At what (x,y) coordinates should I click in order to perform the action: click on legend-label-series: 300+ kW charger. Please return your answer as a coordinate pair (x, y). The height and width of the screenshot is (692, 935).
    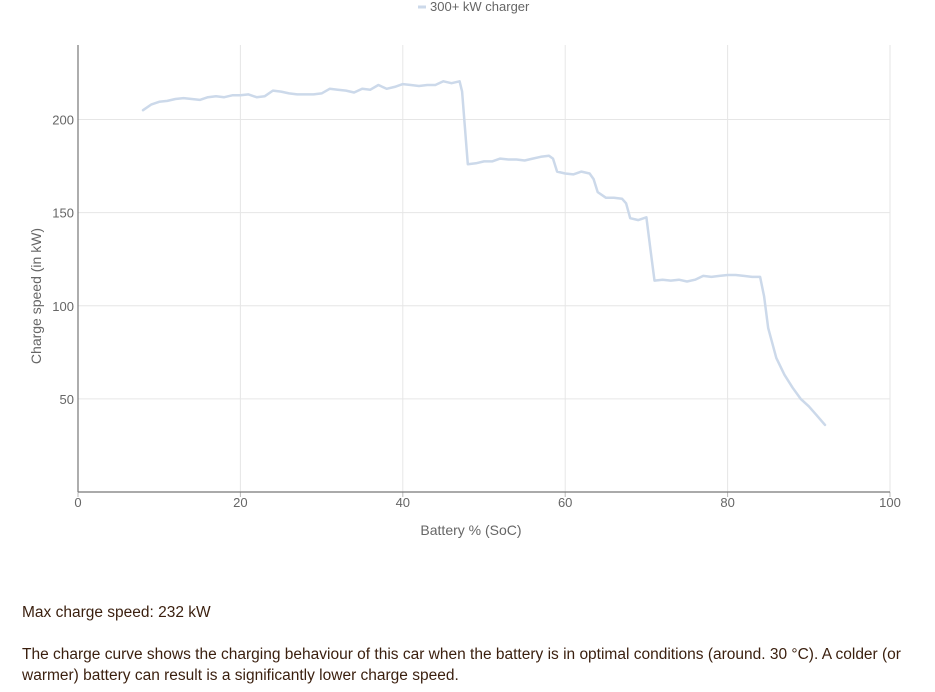
    Looking at the image, I should click on (480, 7).